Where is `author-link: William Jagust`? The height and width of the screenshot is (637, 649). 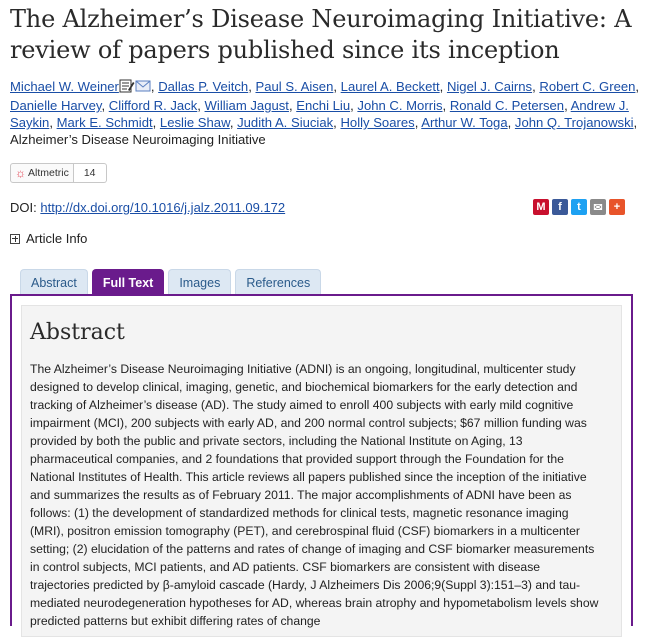 author-link: William Jagust is located at coordinates (246, 105).